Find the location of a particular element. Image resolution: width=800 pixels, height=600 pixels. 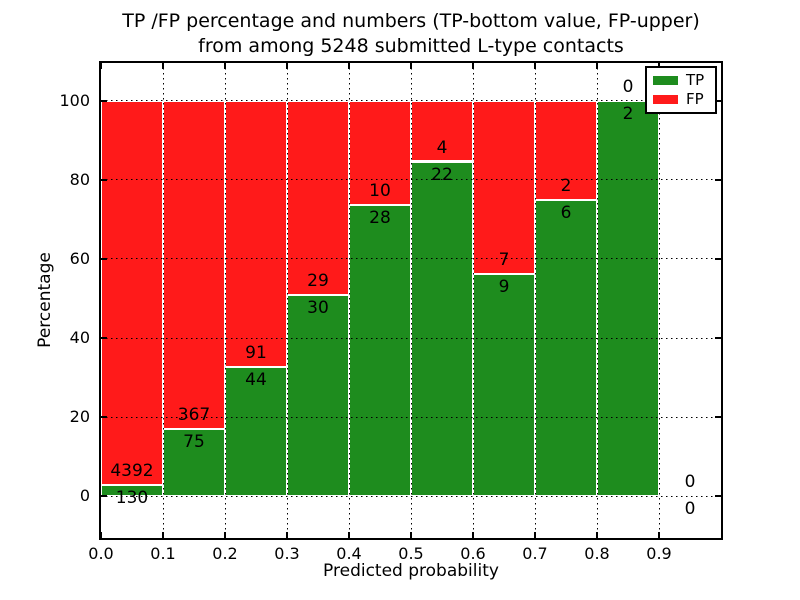

legend-item-tp: TP is located at coordinates (681, 79).